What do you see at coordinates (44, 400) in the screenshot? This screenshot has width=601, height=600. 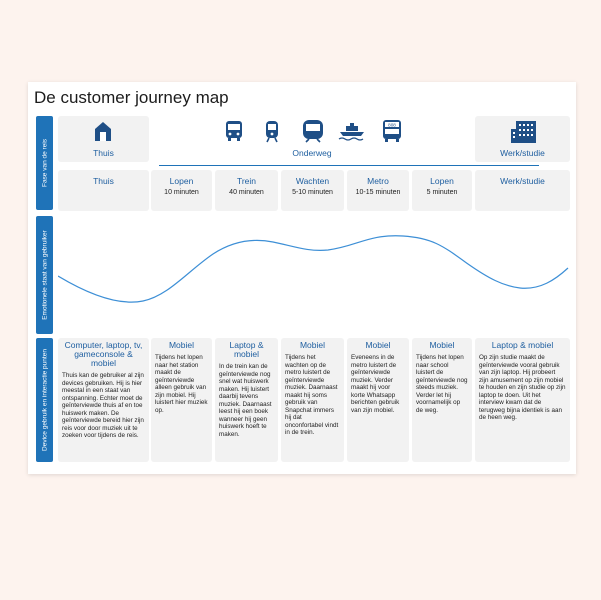 I see `row-label-device: Device gebruik en interactie punten` at bounding box center [44, 400].